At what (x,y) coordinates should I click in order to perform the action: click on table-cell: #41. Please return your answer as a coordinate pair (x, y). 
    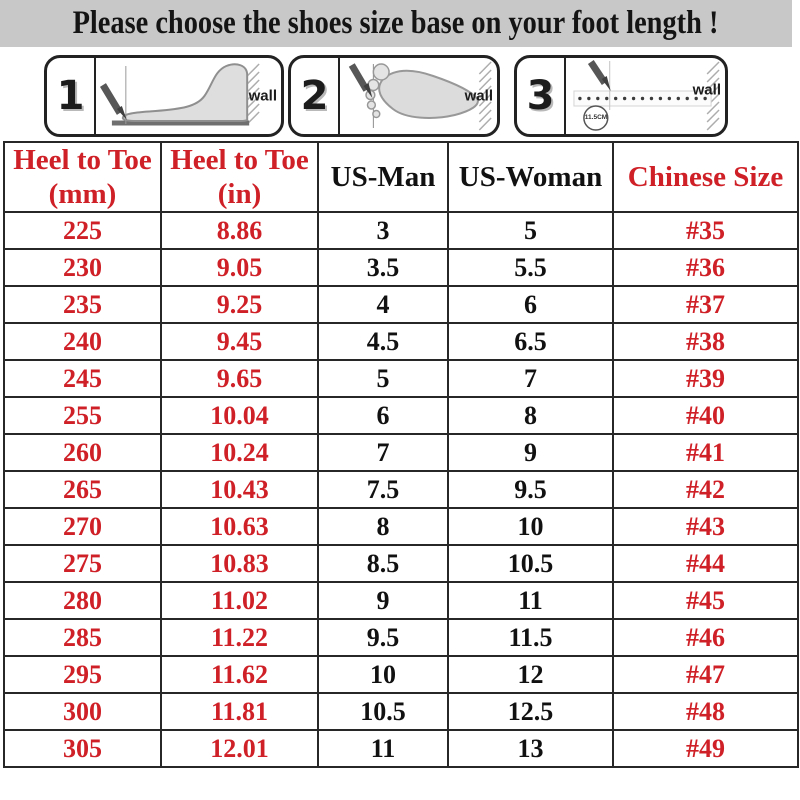
    Looking at the image, I should click on (705, 453).